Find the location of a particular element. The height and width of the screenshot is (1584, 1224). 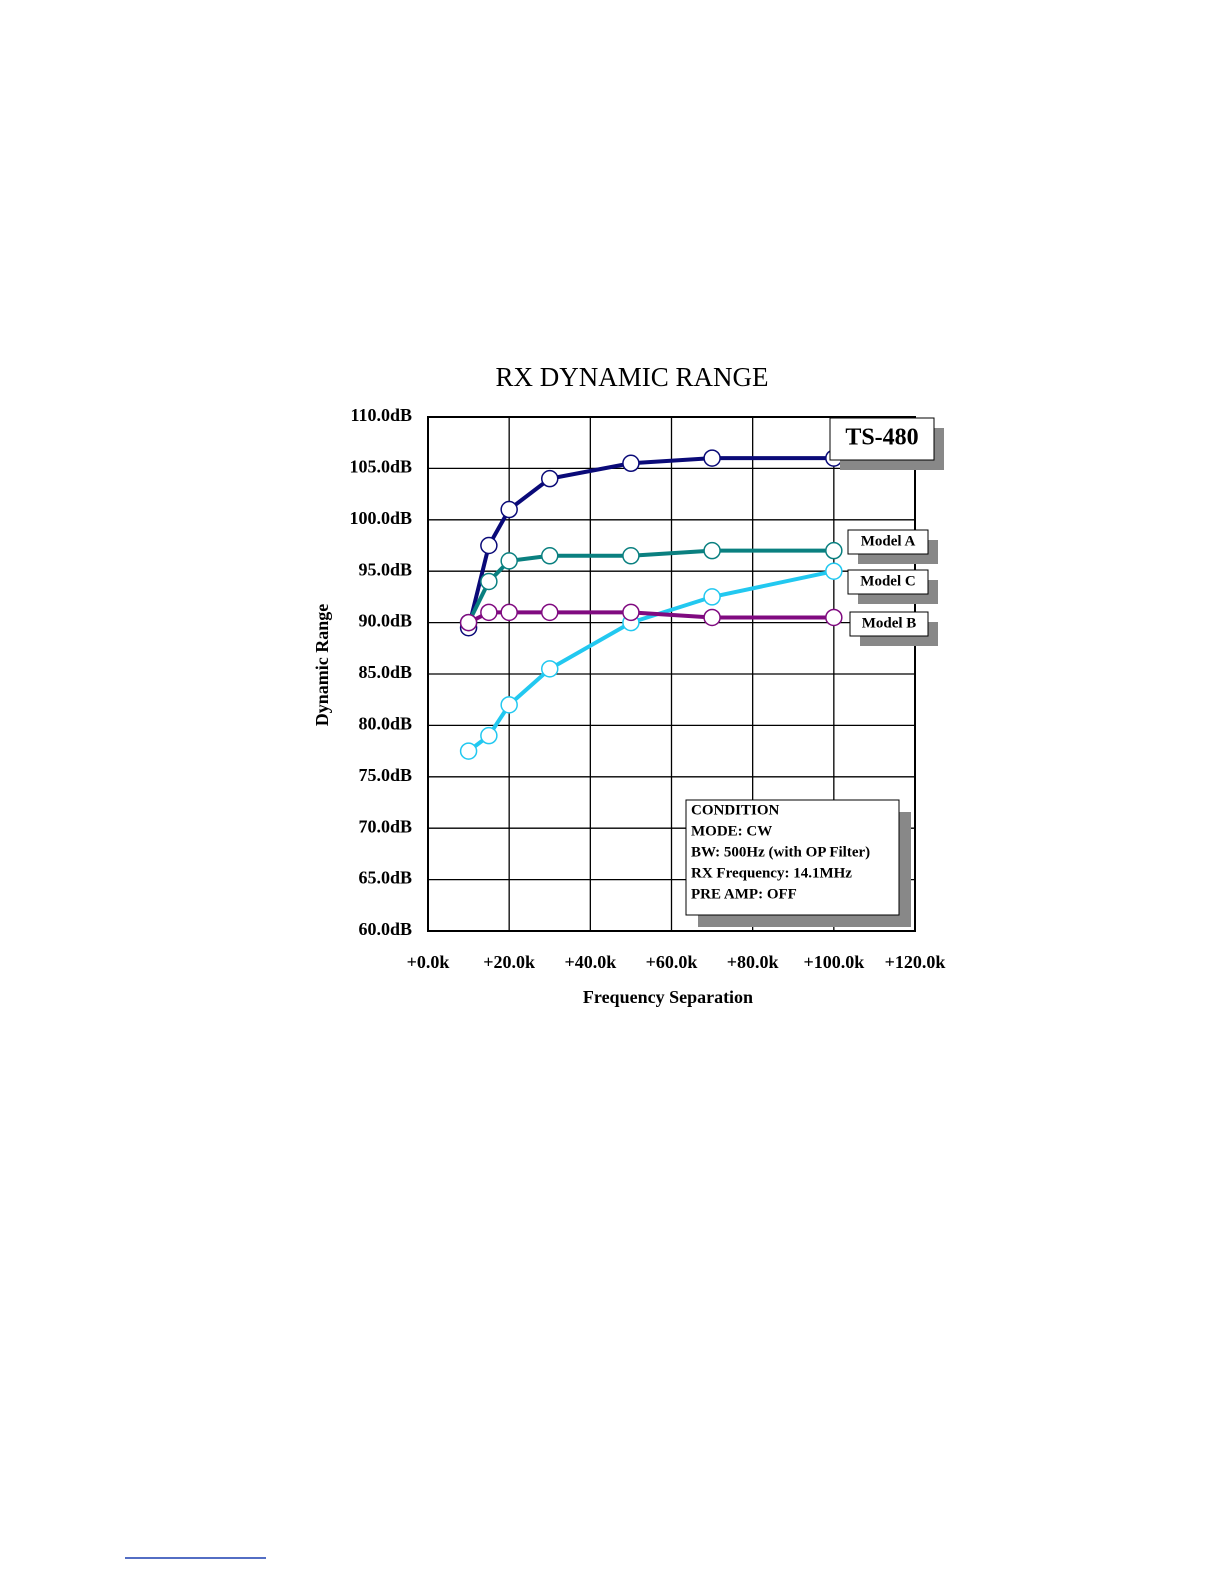

y-tick-label: 75.0dB is located at coordinates (385, 775).